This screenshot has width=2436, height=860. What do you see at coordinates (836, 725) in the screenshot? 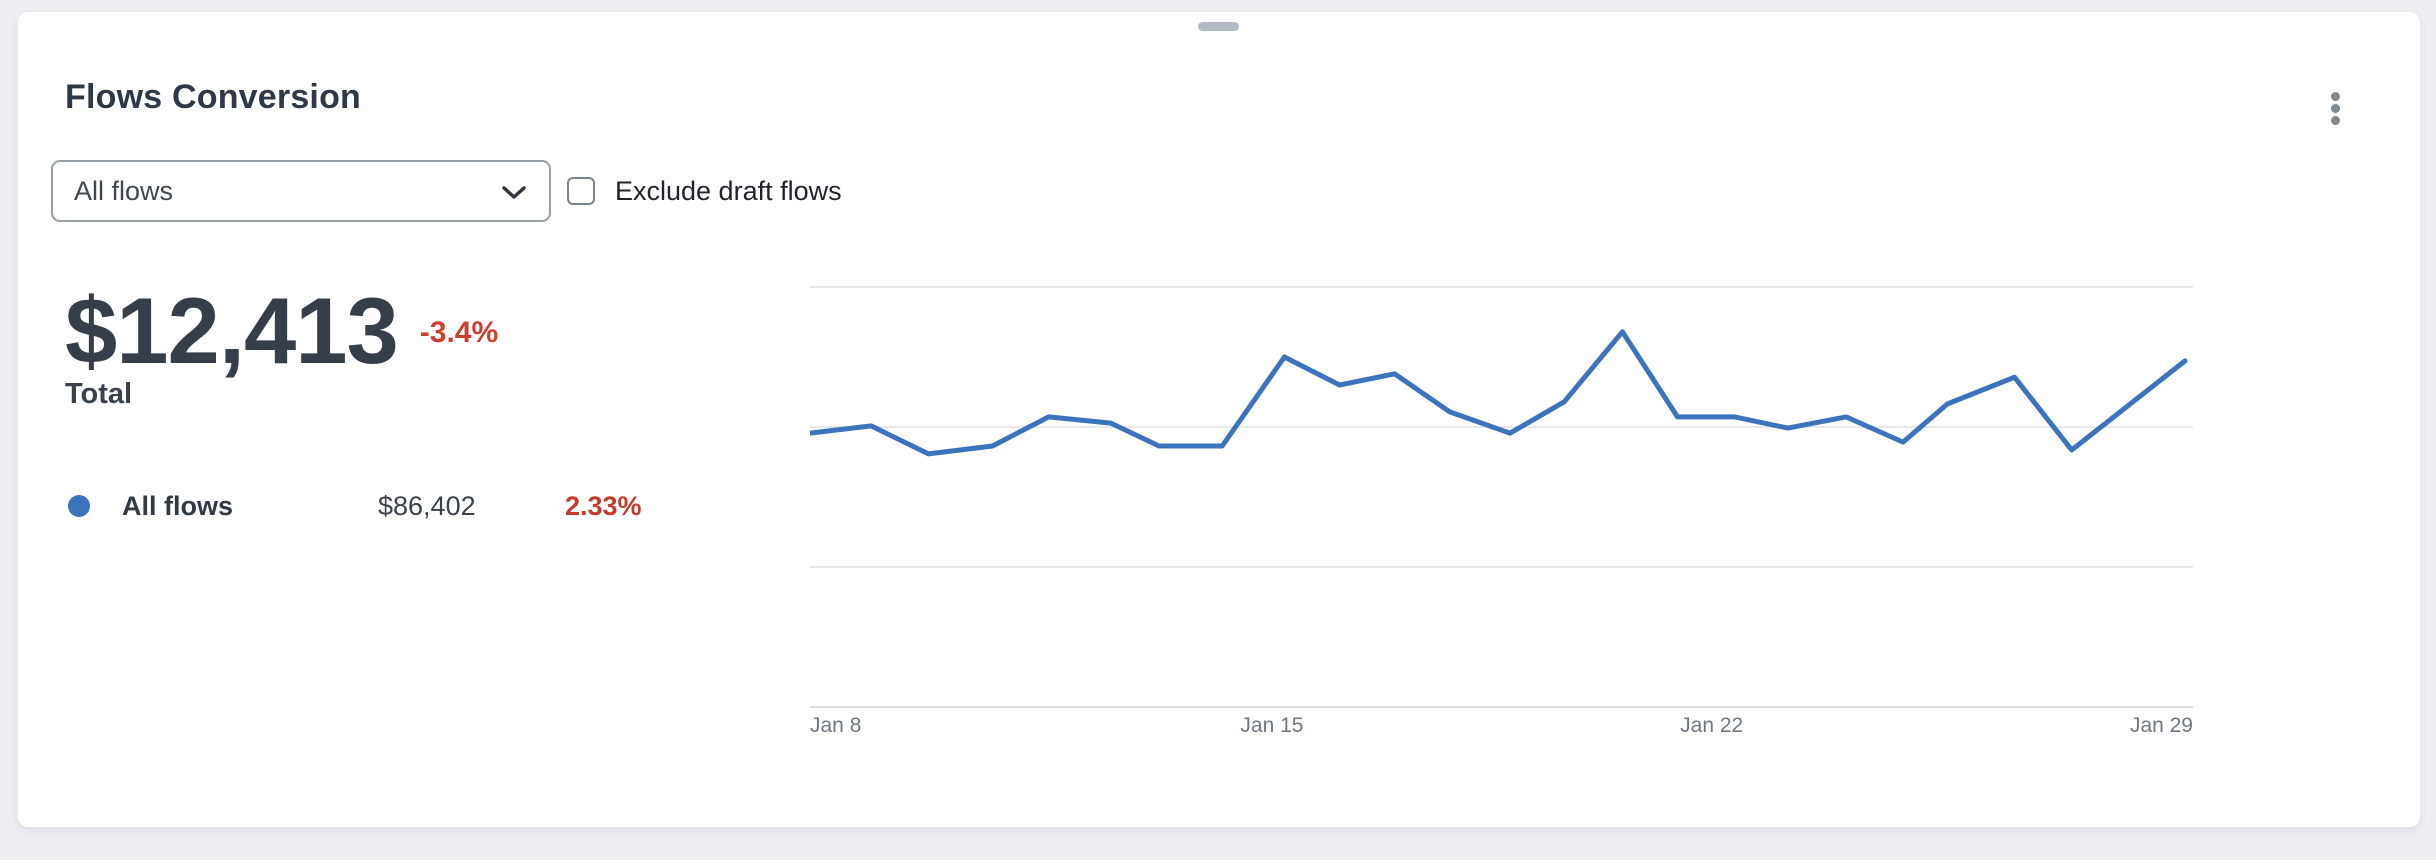
I see `x-tick-label: Jan 8` at bounding box center [836, 725].